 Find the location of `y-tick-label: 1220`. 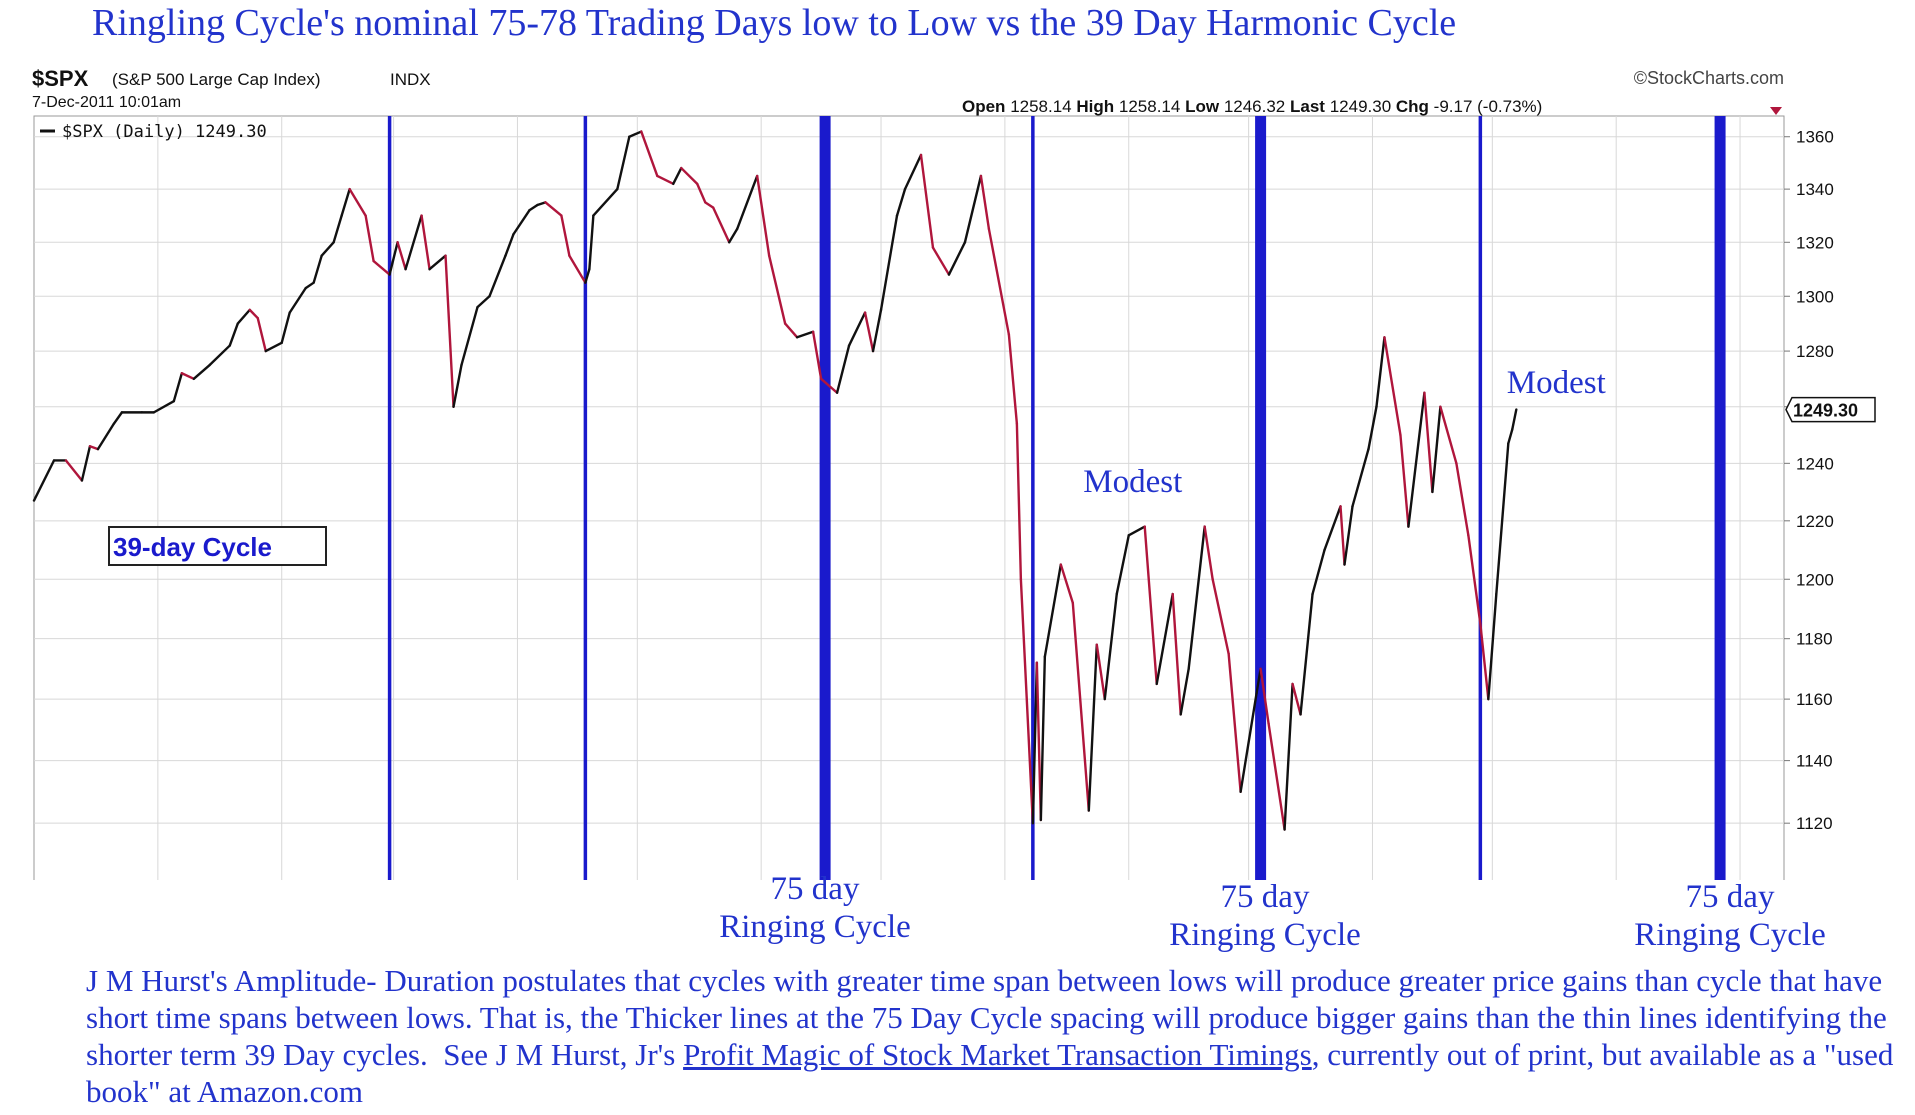

y-tick-label: 1220 is located at coordinates (1815, 521).